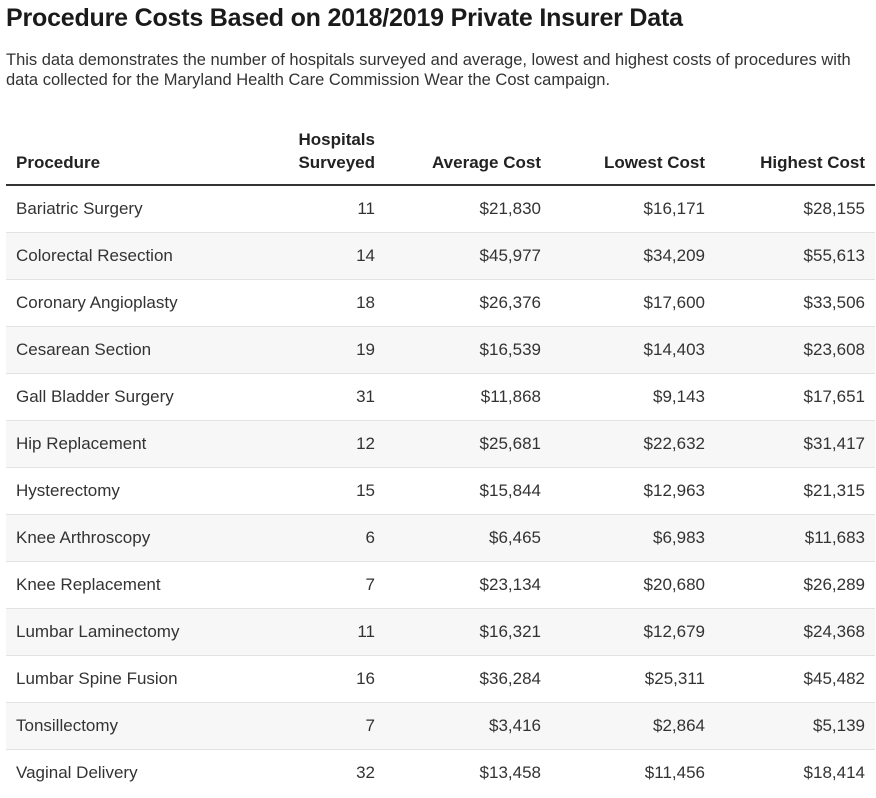 The image size is (876, 798). I want to click on cell-highest-cost: $5,139, so click(795, 726).